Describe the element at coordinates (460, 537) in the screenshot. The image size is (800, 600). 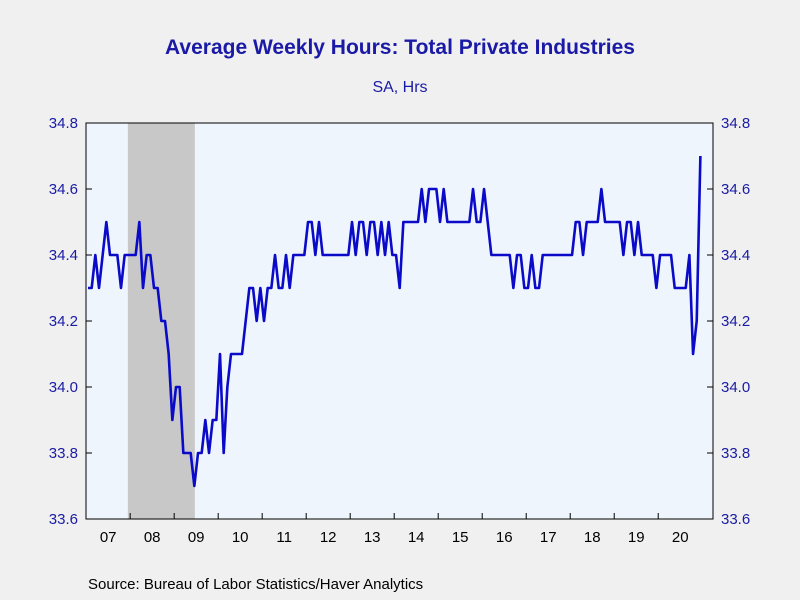
I see `x-tick-label: 15` at that location.